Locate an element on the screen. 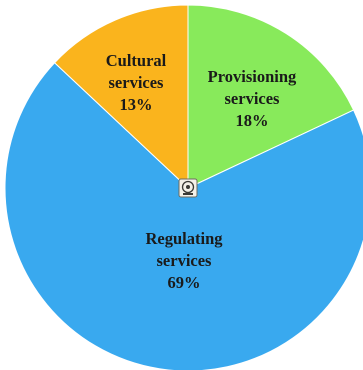 This screenshot has height=370, width=363. slice-label-line: 69% is located at coordinates (184, 282).